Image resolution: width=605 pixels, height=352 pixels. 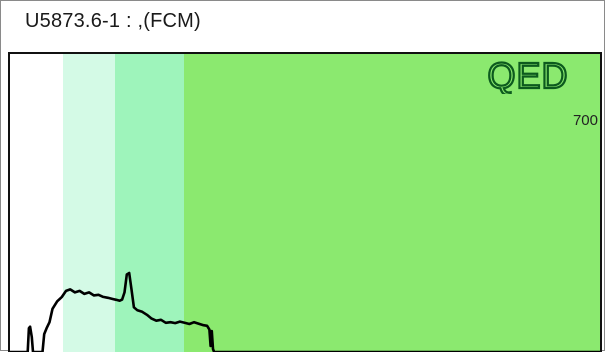 I want to click on scale-value-label: 700, so click(x=585, y=120).